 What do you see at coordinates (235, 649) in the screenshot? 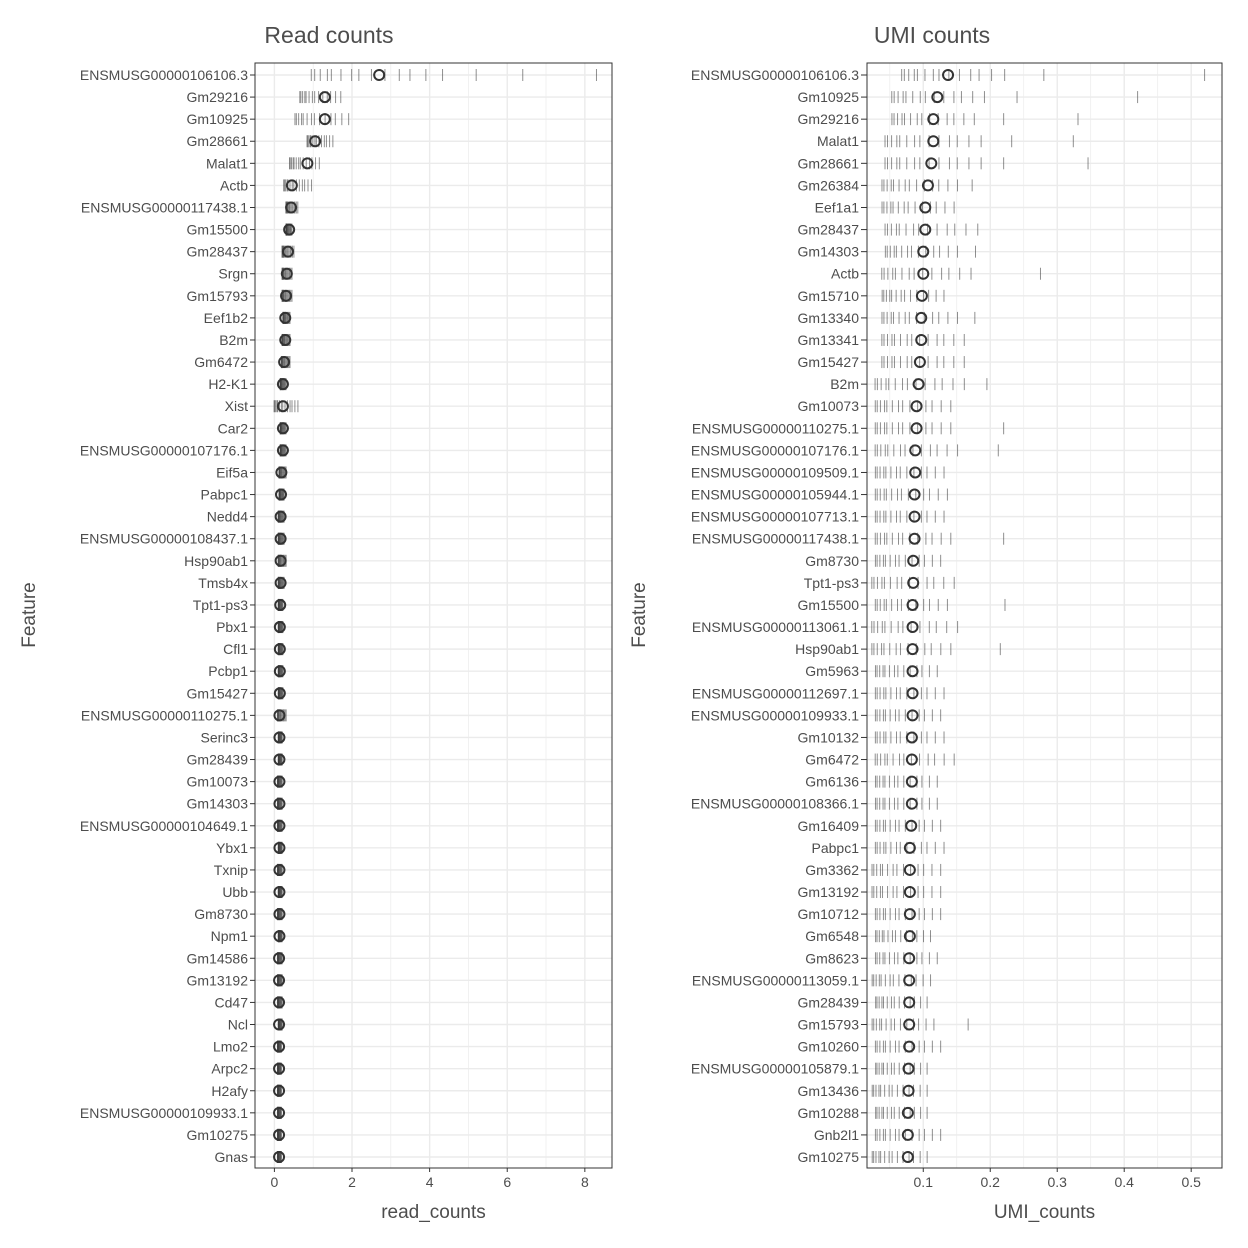
I see `feature-label: Cfl1` at bounding box center [235, 649].